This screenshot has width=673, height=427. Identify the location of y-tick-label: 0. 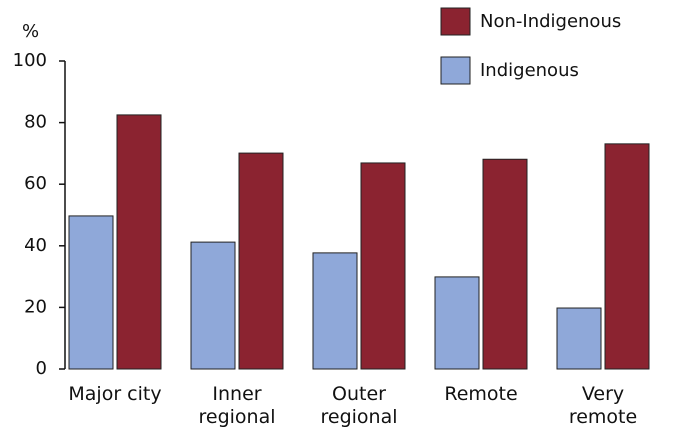
(41, 368).